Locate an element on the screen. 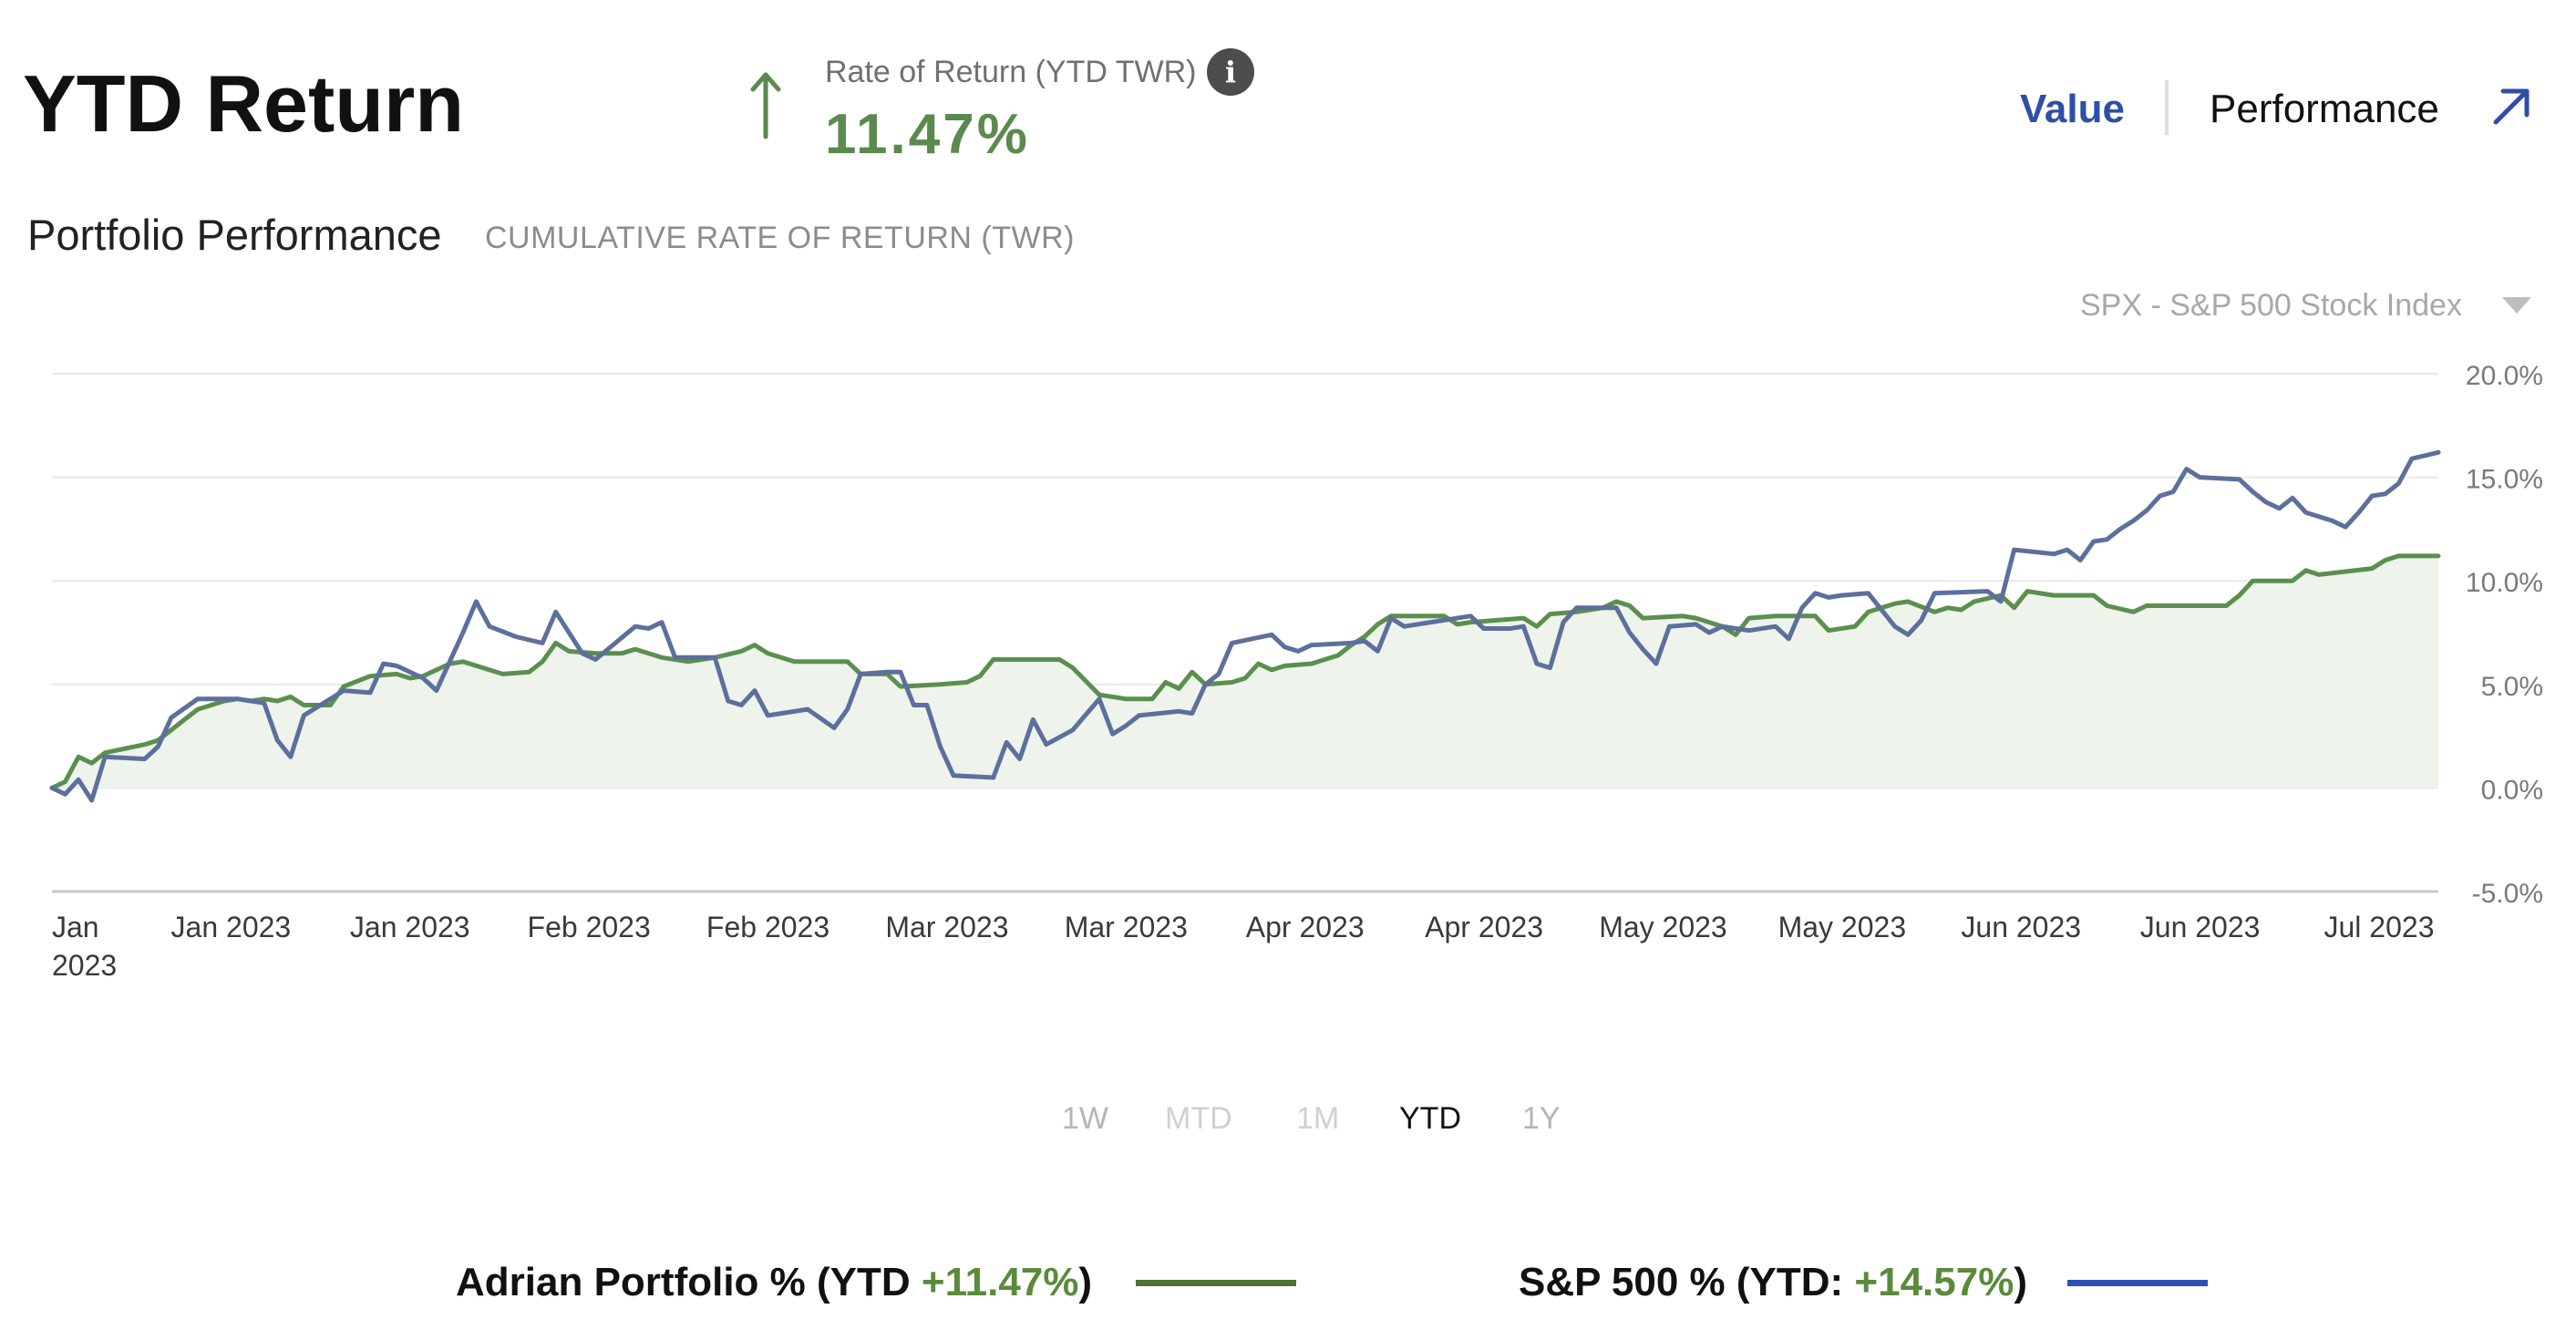 This screenshot has height=1340, width=2576. range-ytd-button: YTD is located at coordinates (1430, 1118).